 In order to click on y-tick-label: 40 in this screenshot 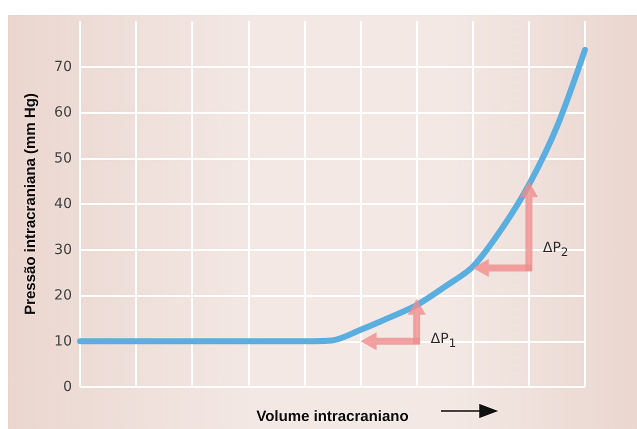, I will do `click(63, 204)`.